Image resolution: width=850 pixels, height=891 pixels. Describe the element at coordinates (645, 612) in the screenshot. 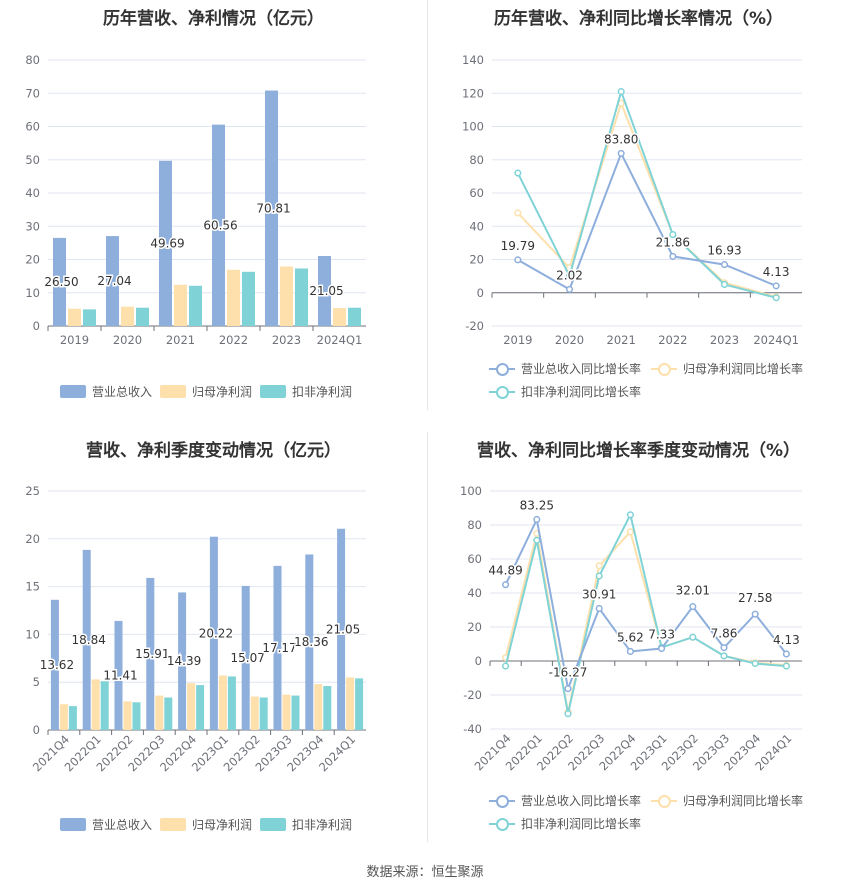

I see `series-line` at that location.